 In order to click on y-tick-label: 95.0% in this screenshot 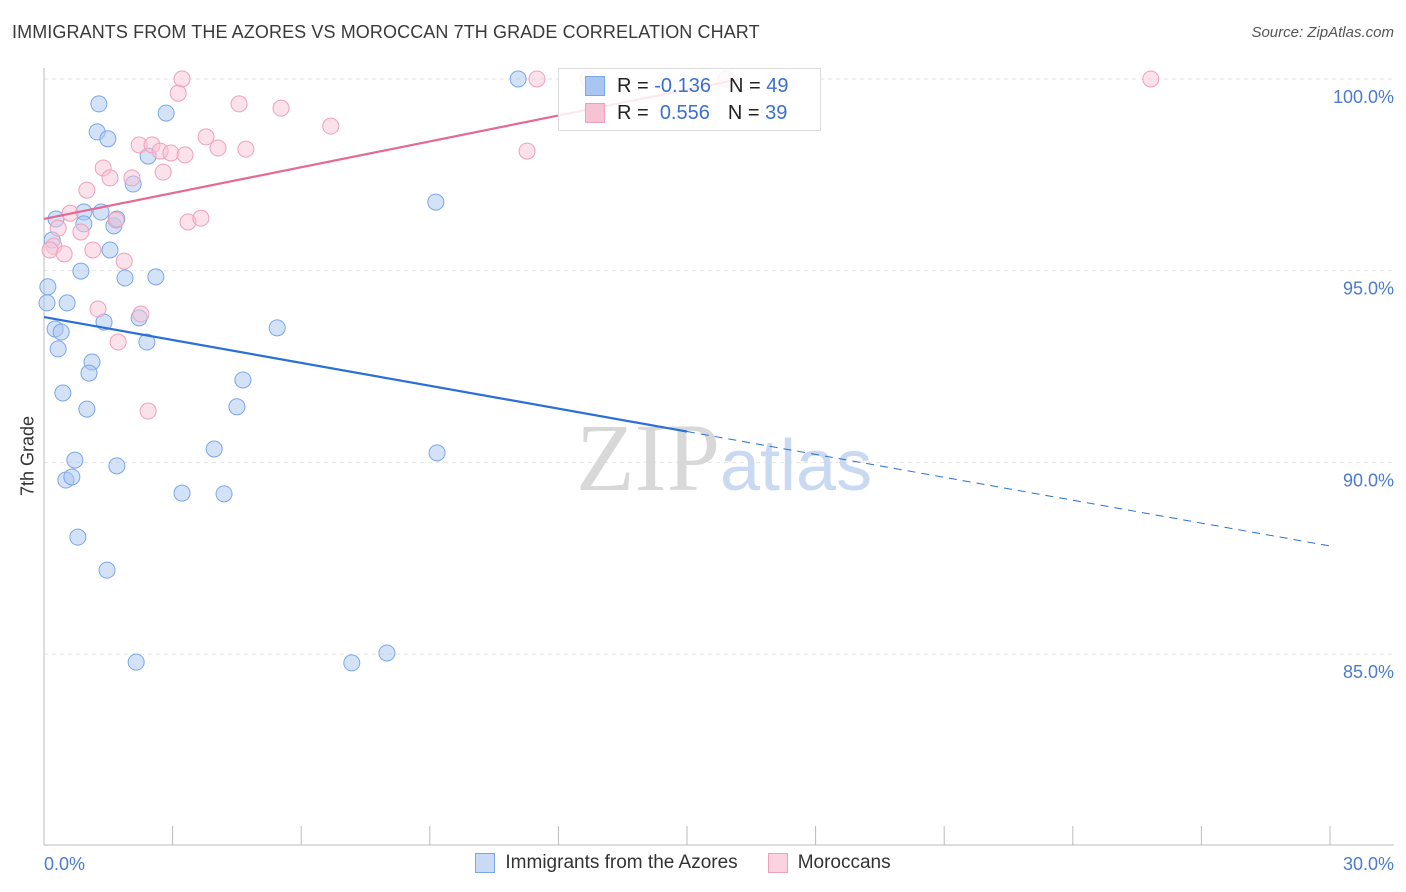, I will do `click(1368, 289)`.